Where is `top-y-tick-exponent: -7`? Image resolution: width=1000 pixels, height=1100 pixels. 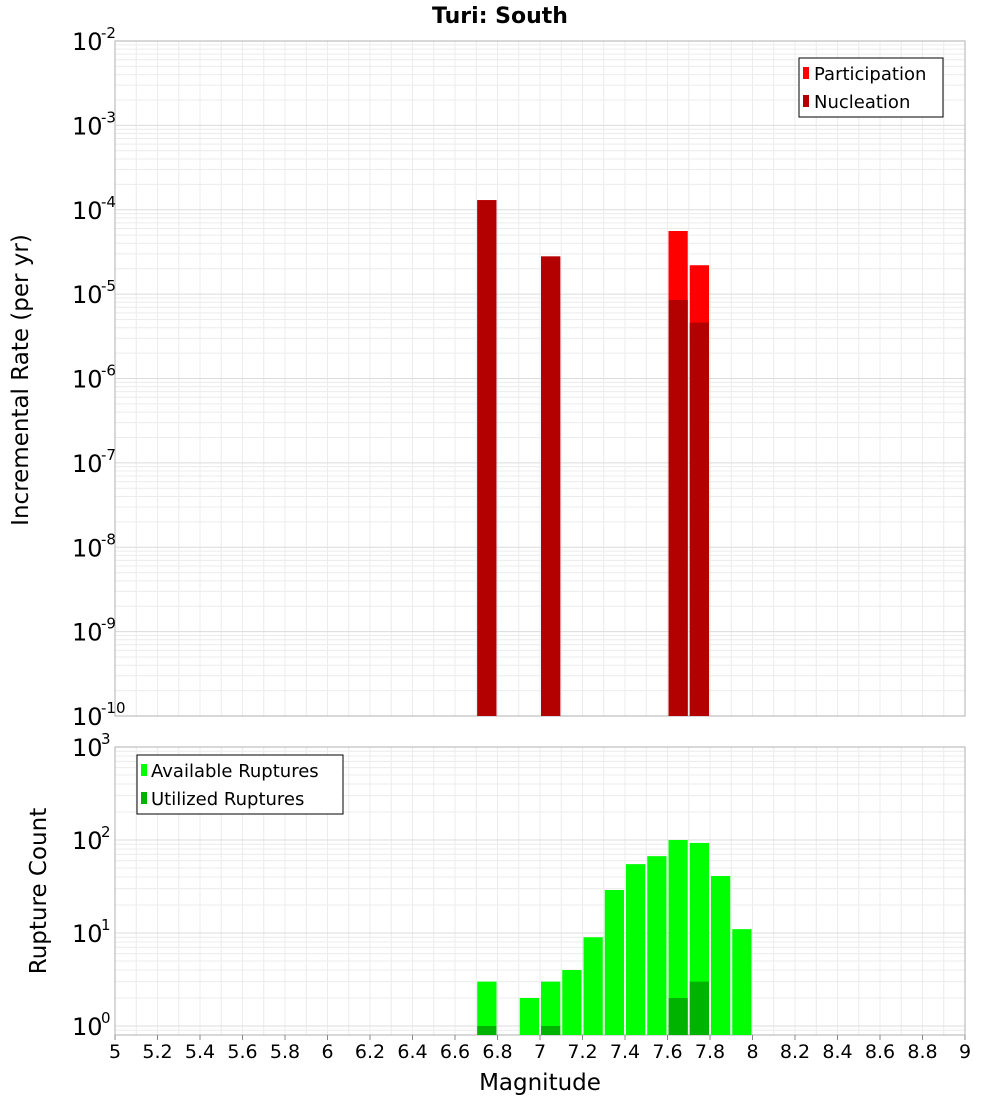
top-y-tick-exponent: -7 is located at coordinates (108, 455).